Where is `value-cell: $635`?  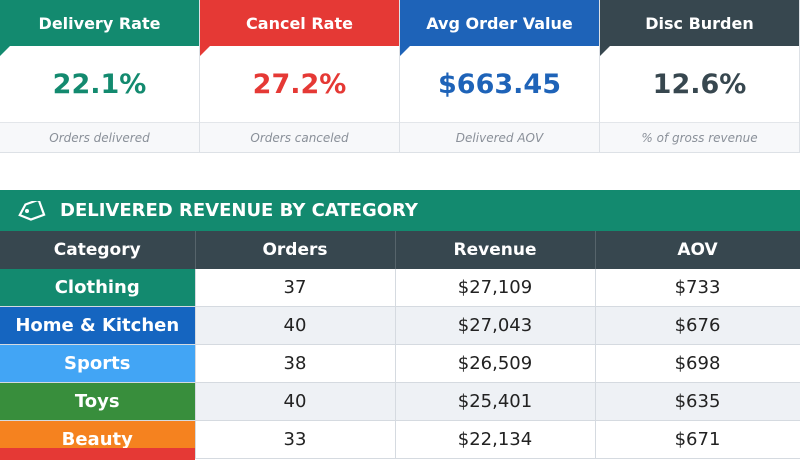
value-cell: $635 is located at coordinates (697, 401).